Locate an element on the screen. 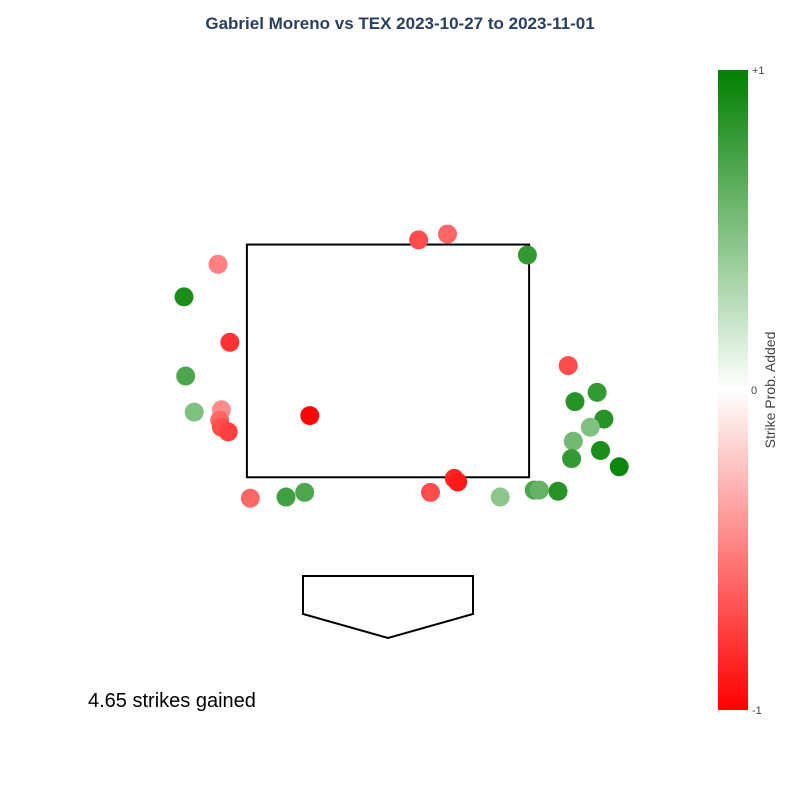 The image size is (800, 805). strikes-gained-annotation: 4.65 strikes gained is located at coordinates (172, 701).